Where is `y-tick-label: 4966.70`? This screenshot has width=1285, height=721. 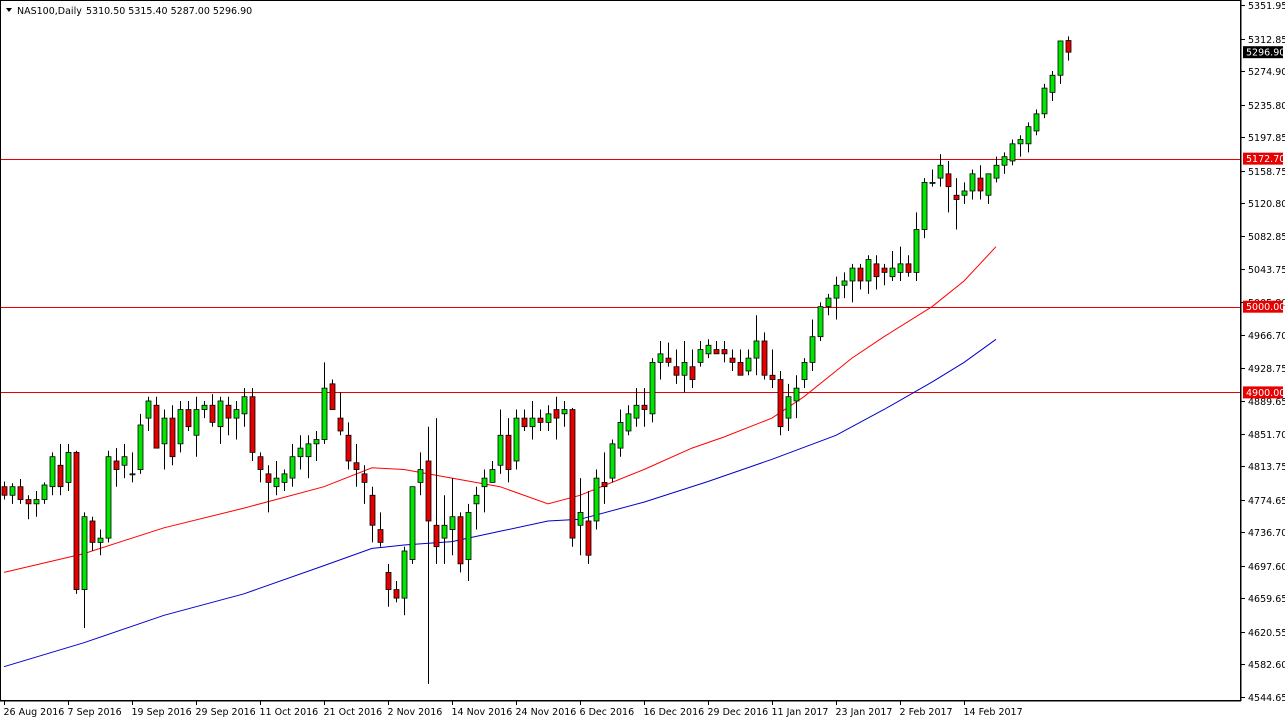
y-tick-label: 4966.70 is located at coordinates (1266, 336).